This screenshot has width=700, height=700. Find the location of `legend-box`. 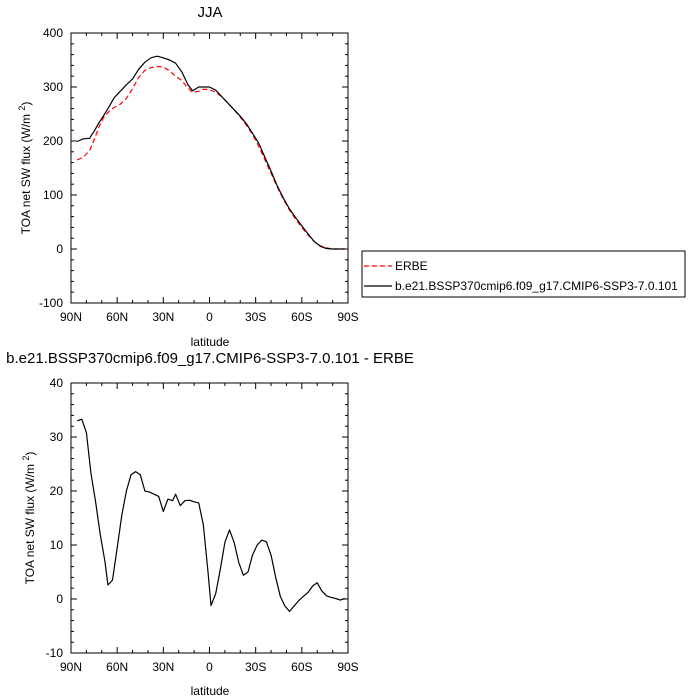

legend-box is located at coordinates (523, 274).